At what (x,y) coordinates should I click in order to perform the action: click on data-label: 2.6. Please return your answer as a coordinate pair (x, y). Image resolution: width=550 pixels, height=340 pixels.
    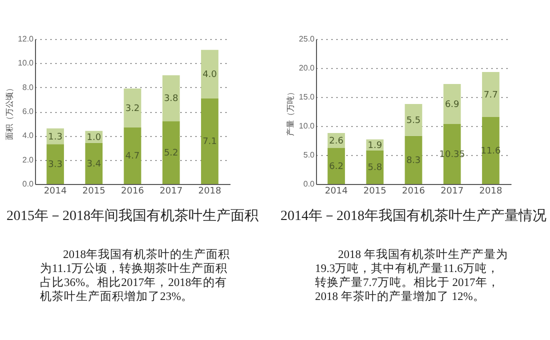
    Looking at the image, I should click on (336, 141).